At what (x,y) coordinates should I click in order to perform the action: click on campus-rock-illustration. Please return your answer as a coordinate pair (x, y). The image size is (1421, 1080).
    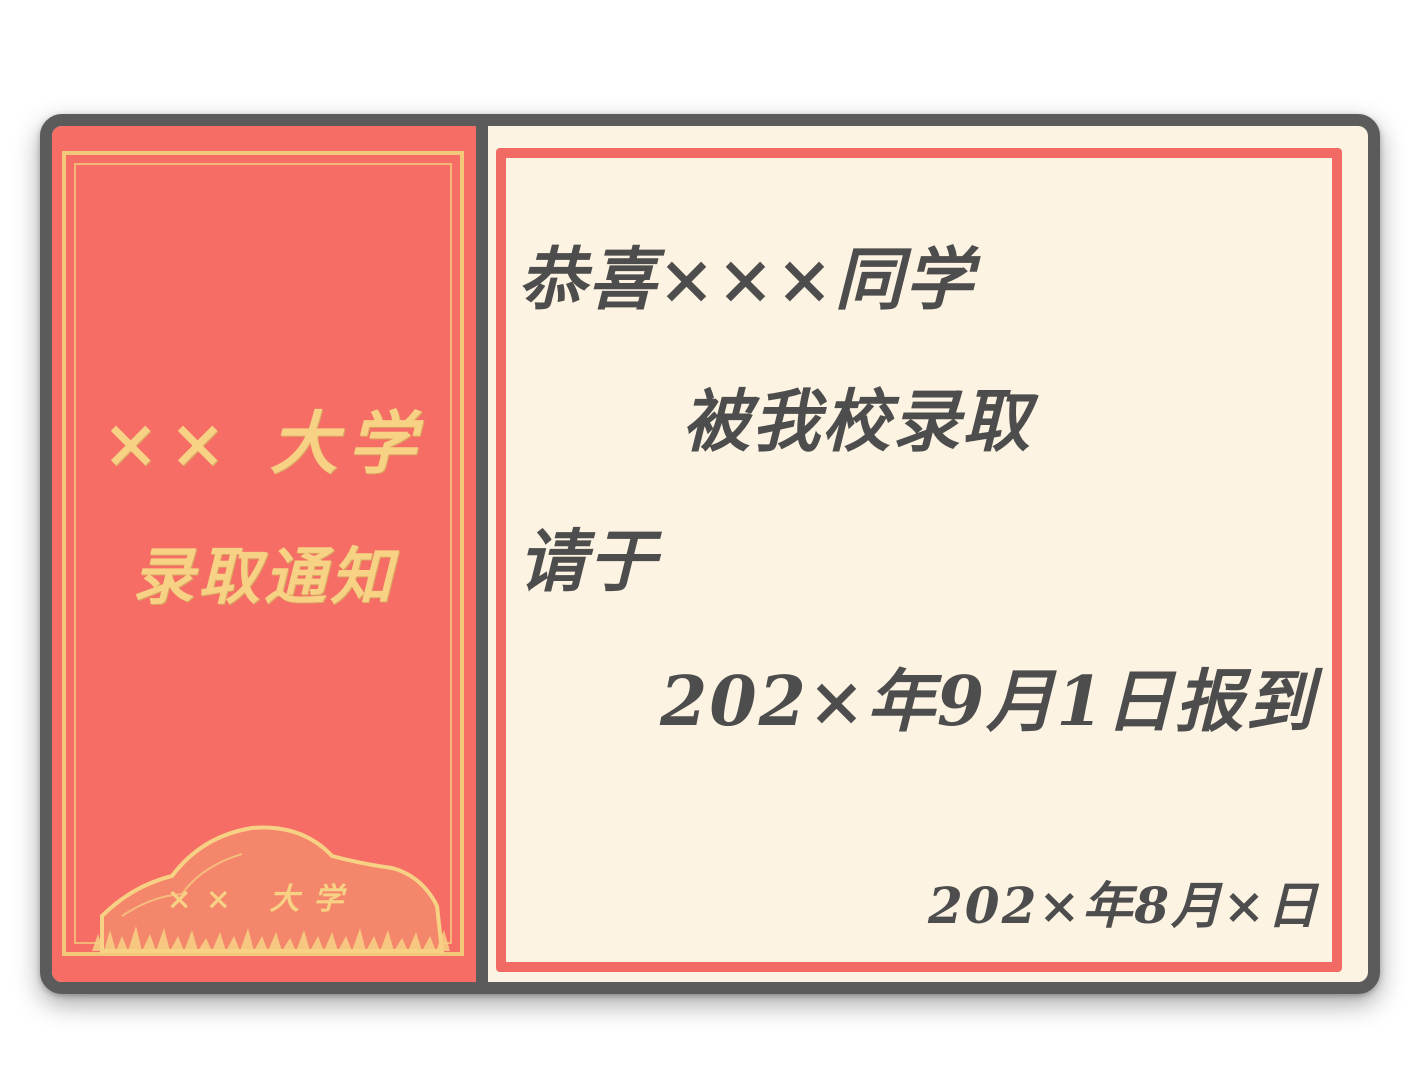
    Looking at the image, I should click on (271, 889).